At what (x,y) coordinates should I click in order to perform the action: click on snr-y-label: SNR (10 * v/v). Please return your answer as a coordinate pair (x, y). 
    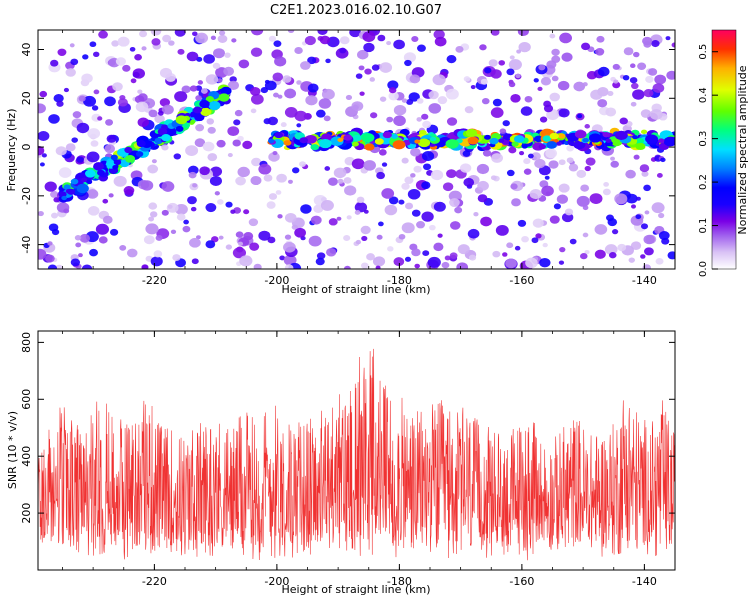
    Looking at the image, I should click on (12, 450).